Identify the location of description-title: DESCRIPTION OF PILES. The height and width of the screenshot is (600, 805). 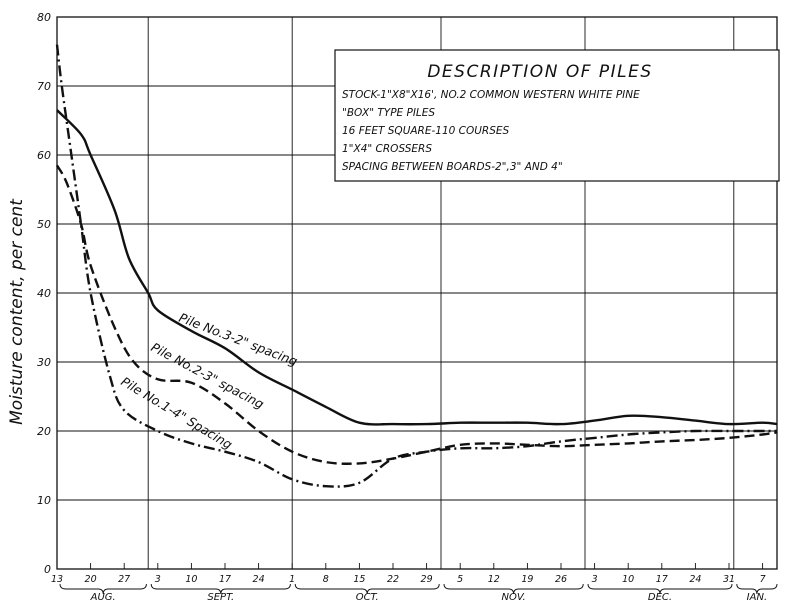
(539, 72).